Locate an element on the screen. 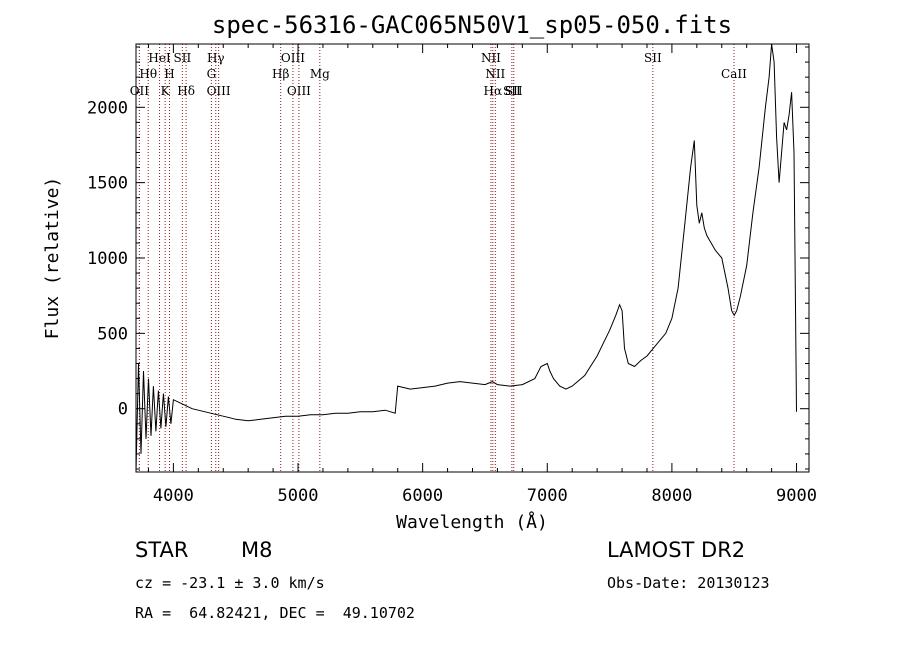 This screenshot has width=900, height=649. x-tick-label: 4000 is located at coordinates (173, 496).